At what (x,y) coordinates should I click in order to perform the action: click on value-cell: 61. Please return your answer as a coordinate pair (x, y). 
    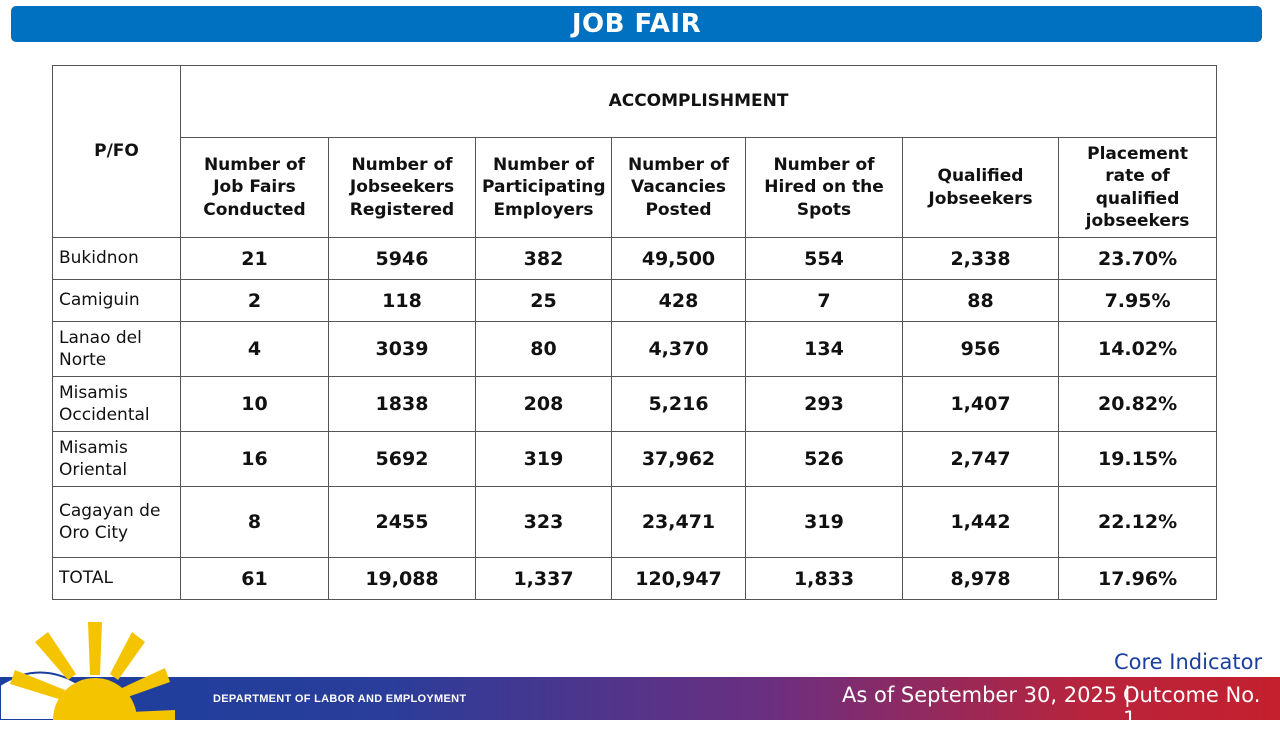
    Looking at the image, I should click on (254, 578).